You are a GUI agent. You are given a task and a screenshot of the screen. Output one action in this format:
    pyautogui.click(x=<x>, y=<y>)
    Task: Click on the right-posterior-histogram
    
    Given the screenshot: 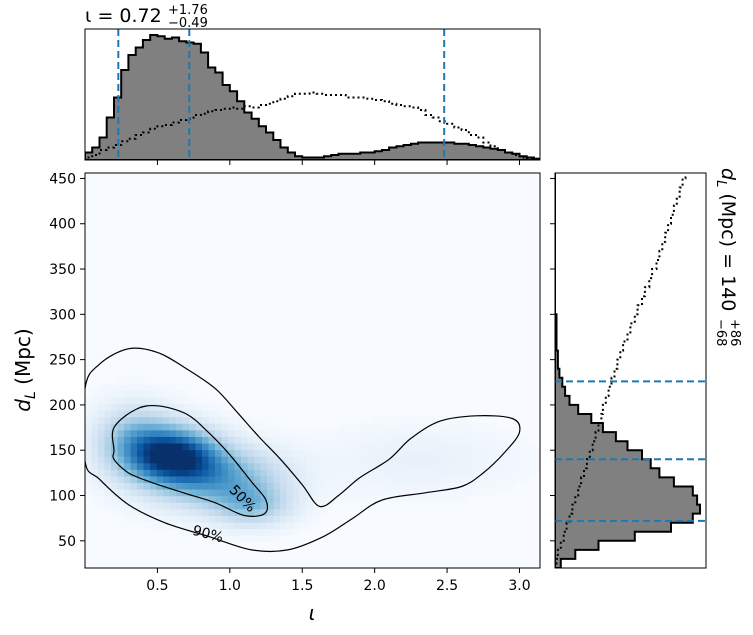 What is the action you would take?
    pyautogui.click(x=628, y=370)
    